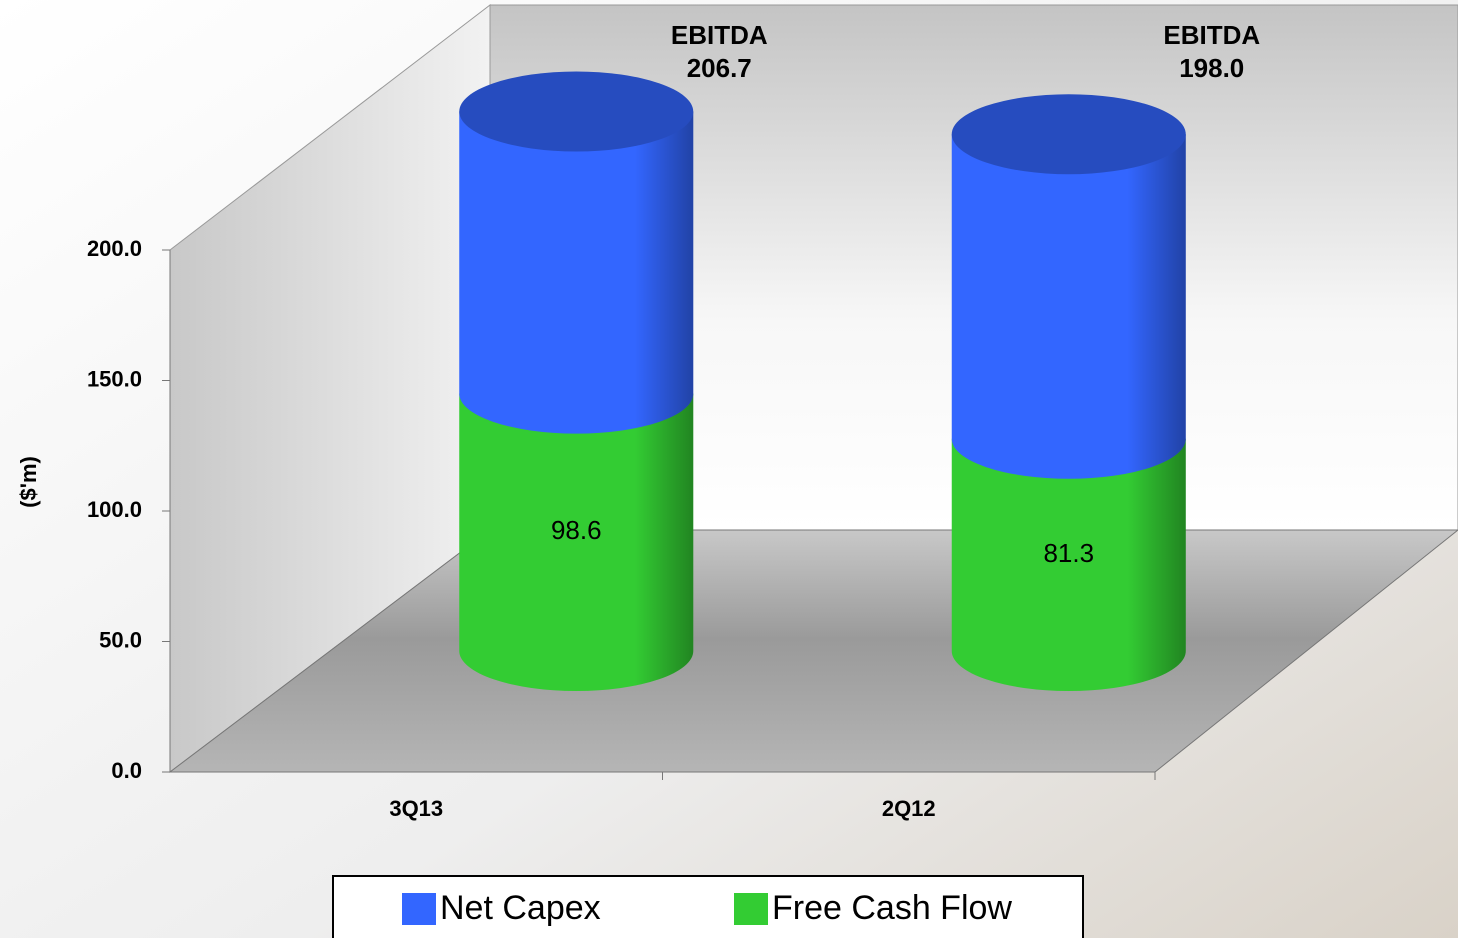 This screenshot has width=1458, height=938. Describe the element at coordinates (1068, 553) in the screenshot. I see `value-label: 81.3` at that location.